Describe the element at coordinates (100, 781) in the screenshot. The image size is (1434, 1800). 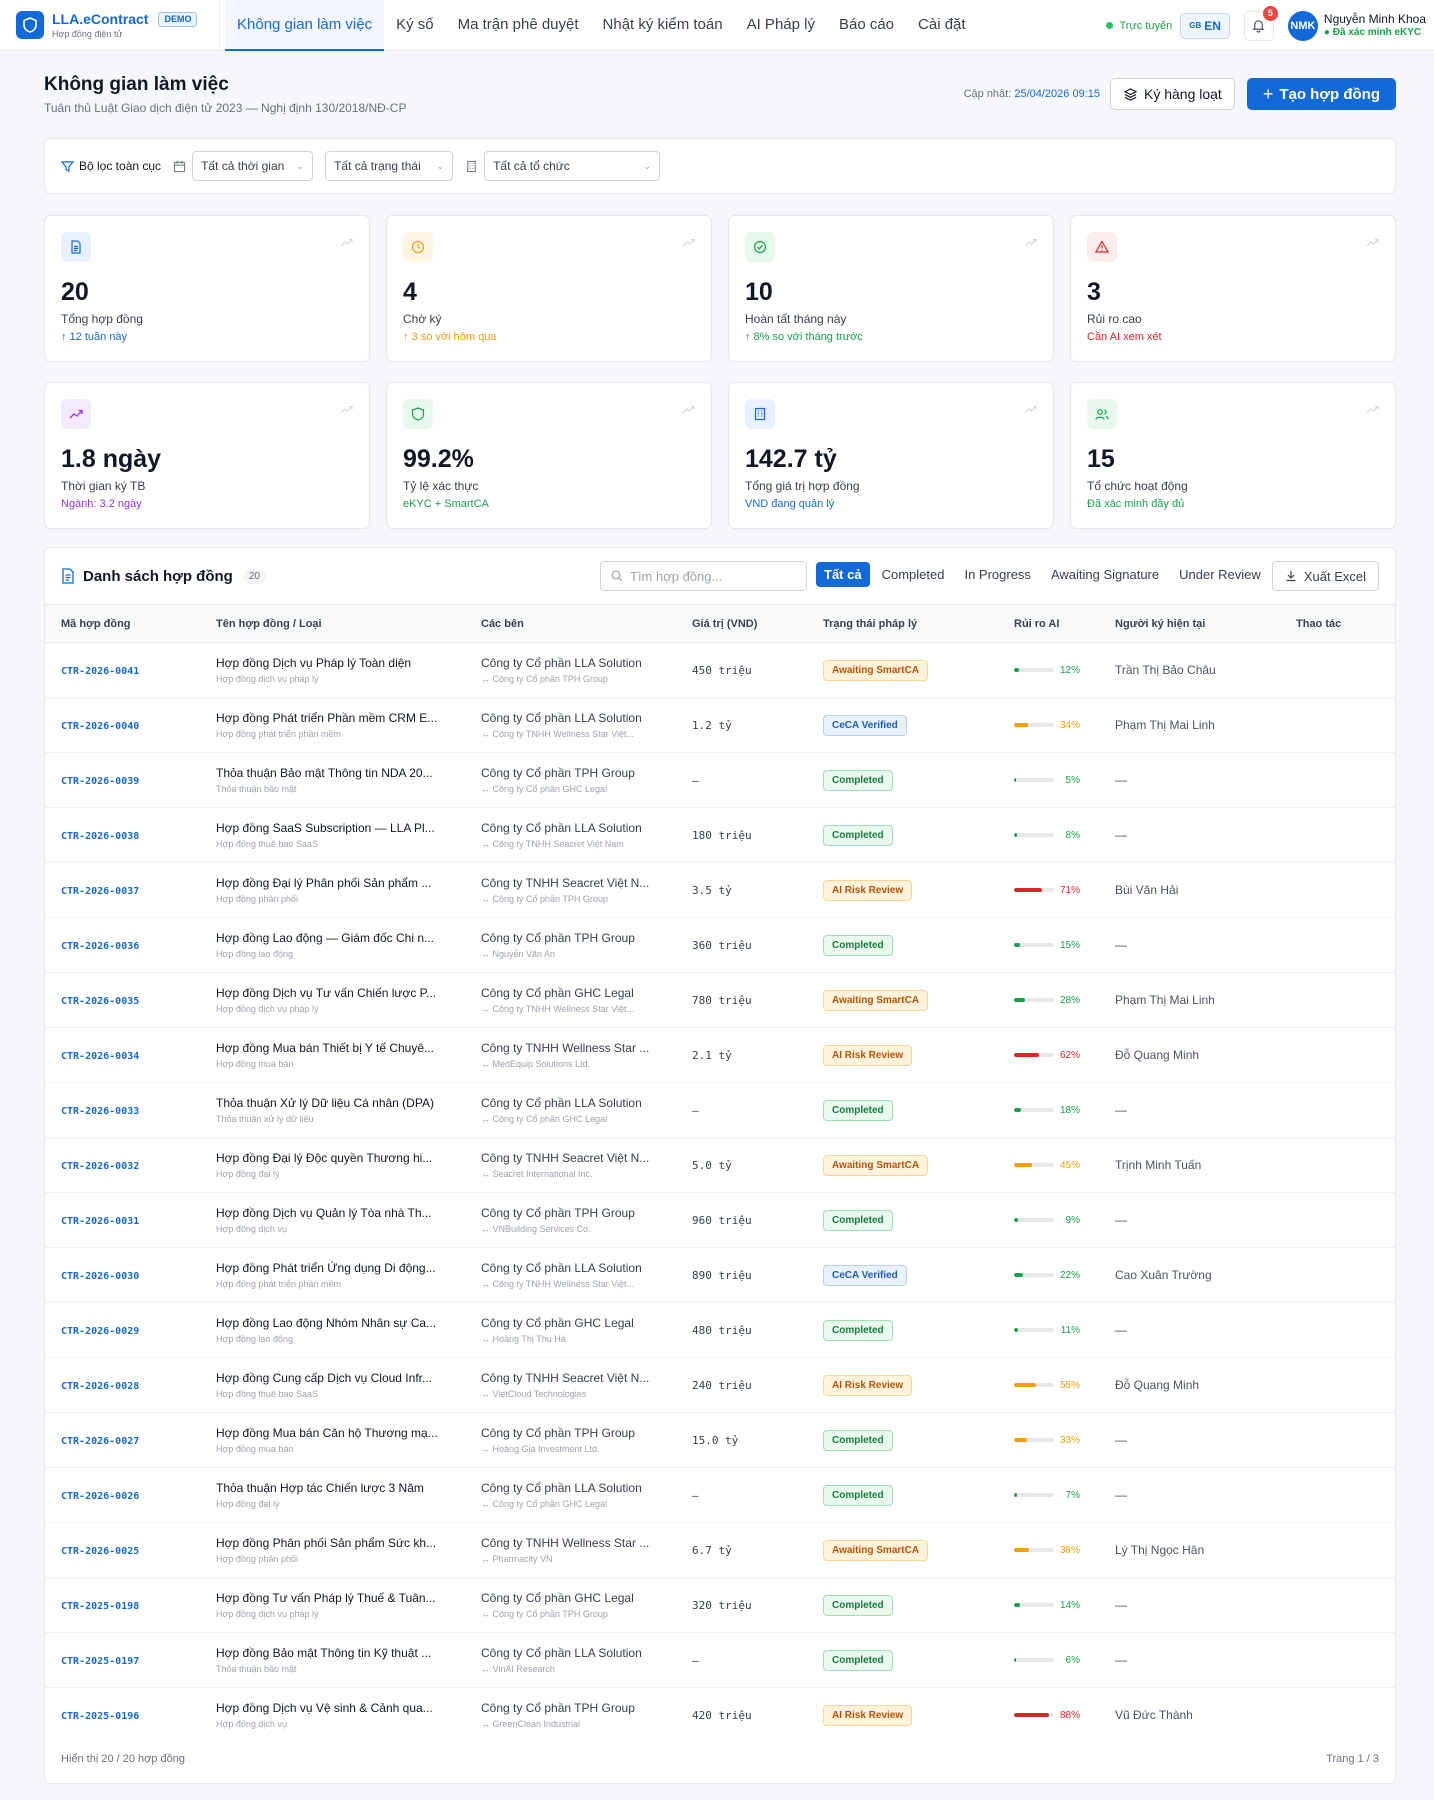
I see `contract-id-link: CTR-2026-0039` at that location.